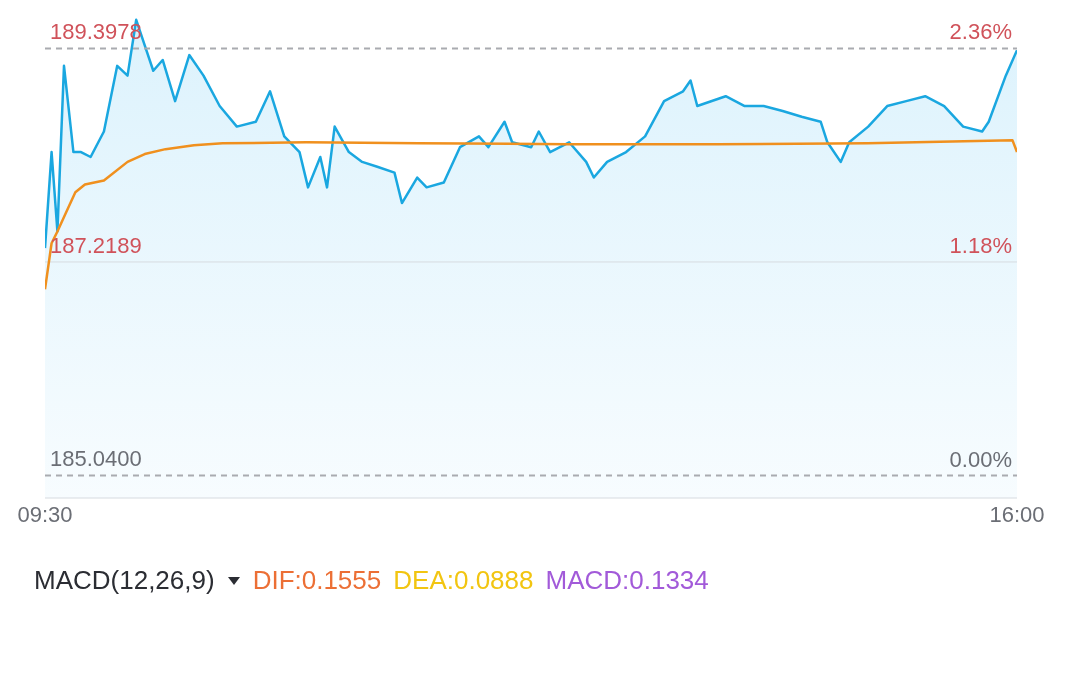 The width and height of the screenshot is (1080, 683). What do you see at coordinates (317, 580) in the screenshot?
I see `text: DIF:0.1555` at bounding box center [317, 580].